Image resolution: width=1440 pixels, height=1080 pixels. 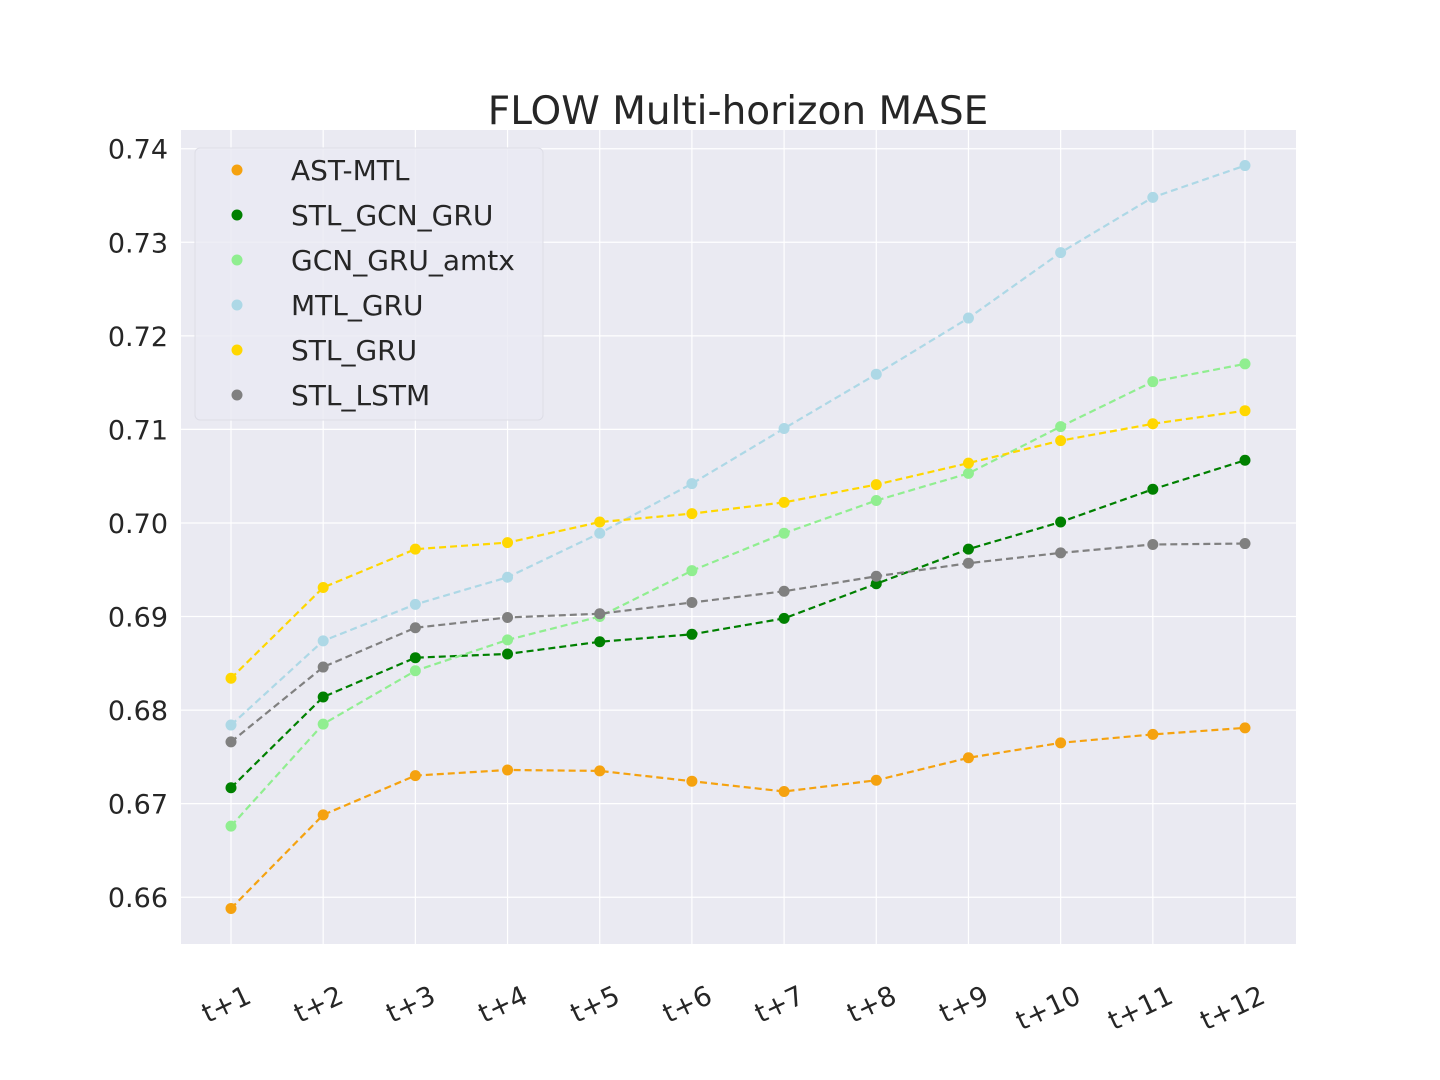 What do you see at coordinates (733, 1008) in the screenshot?
I see `x-axis-tick-labels: t+1 t+2 t+3 t+4 t+5 t+6 t+7 t+8 t+9 t+10 t+11 t+12` at bounding box center [733, 1008].